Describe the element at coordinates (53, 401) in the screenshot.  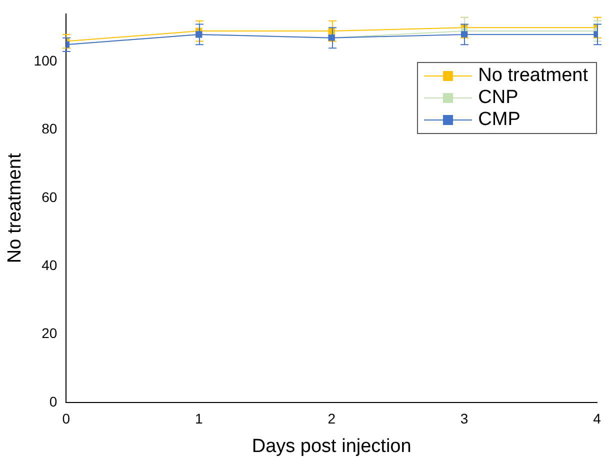
I see `y-tick-label: 0` at that location.